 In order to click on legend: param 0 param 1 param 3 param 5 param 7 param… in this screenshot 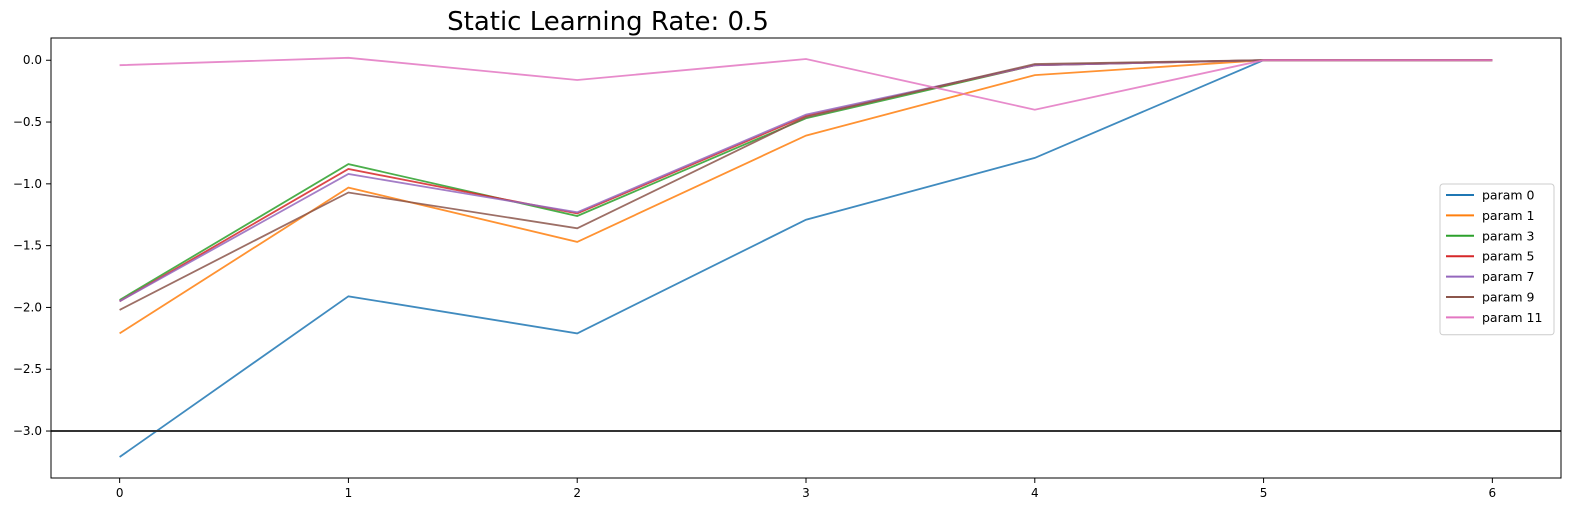, I will do `click(1497, 259)`.